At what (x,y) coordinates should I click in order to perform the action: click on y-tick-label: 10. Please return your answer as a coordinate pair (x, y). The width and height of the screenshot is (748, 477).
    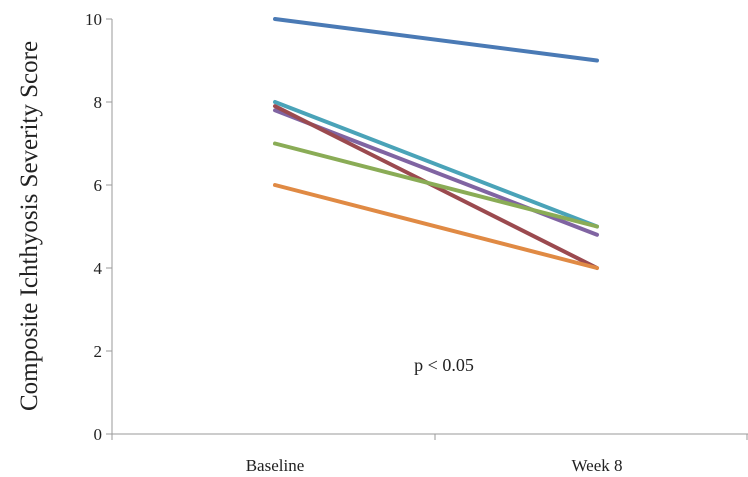
    Looking at the image, I should click on (93, 19).